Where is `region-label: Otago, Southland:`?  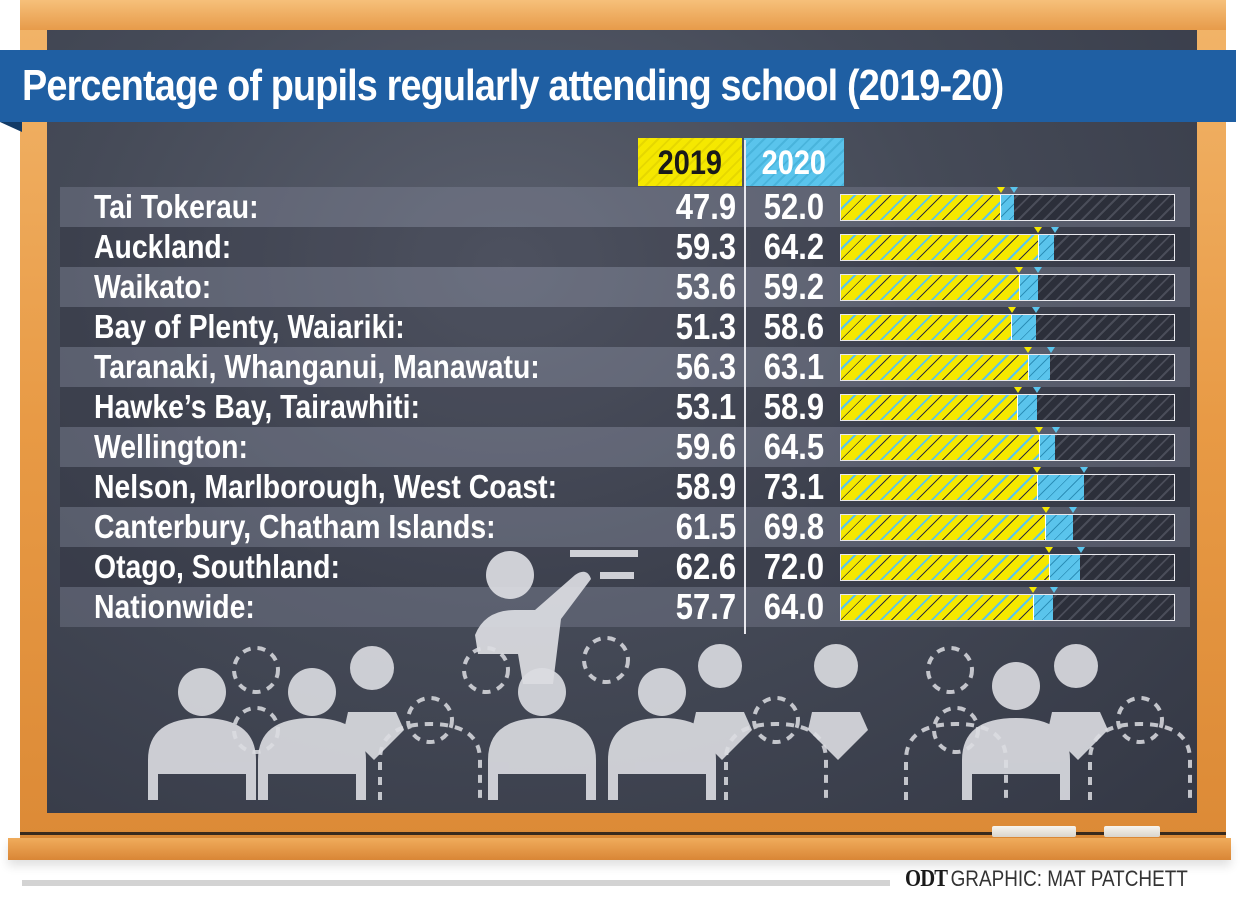 region-label: Otago, Southland: is located at coordinates (217, 566).